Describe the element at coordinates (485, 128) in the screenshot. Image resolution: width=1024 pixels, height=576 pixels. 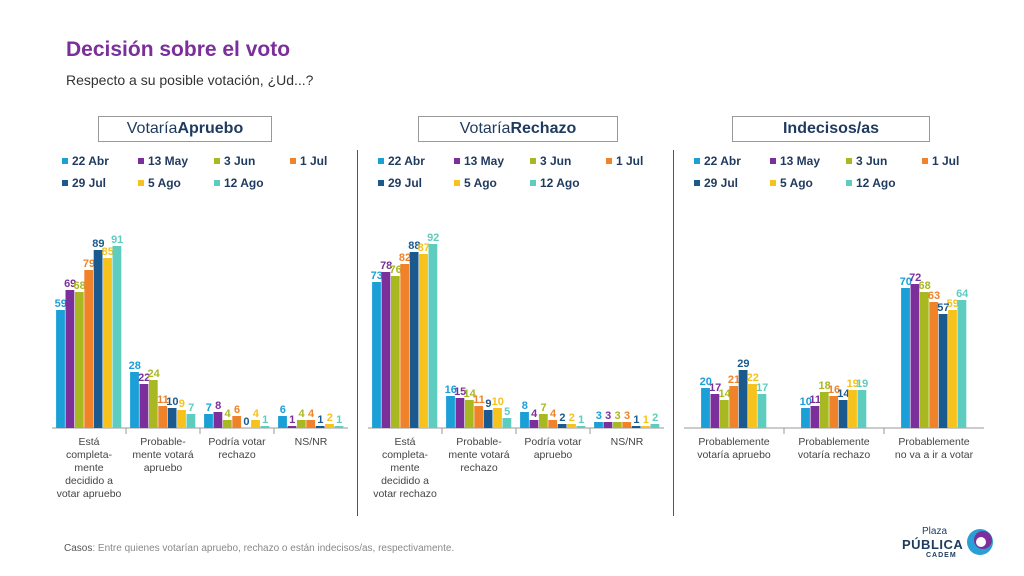
I see `header-normal: Votaría` at that location.